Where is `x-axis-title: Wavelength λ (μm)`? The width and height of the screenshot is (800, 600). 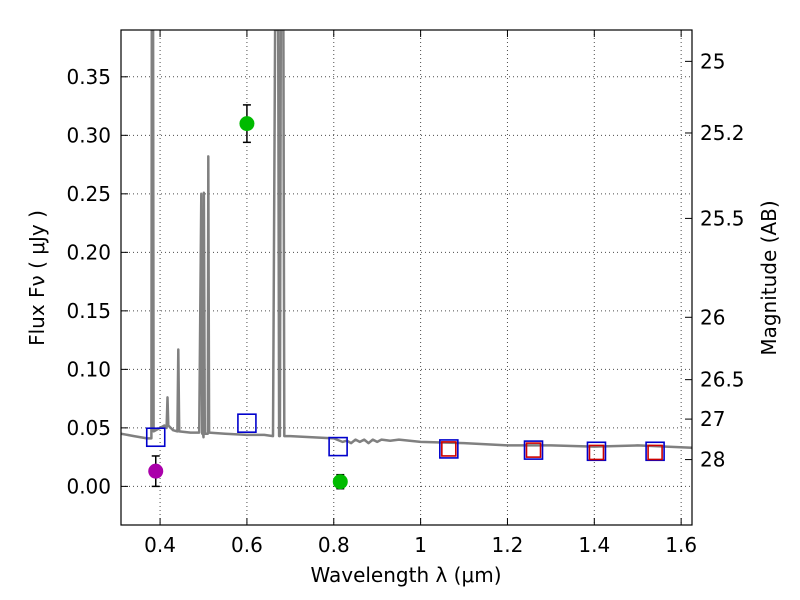 x-axis-title: Wavelength λ (μm) is located at coordinates (405, 575).